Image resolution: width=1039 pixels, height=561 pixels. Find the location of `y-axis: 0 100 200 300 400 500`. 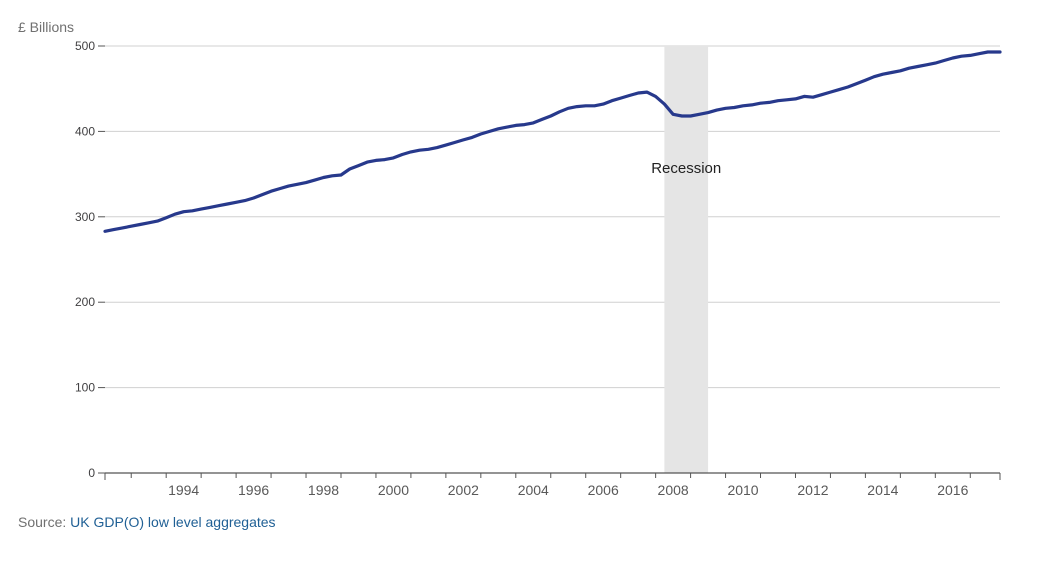

y-axis: 0 100 200 300 400 500 is located at coordinates (90, 259).